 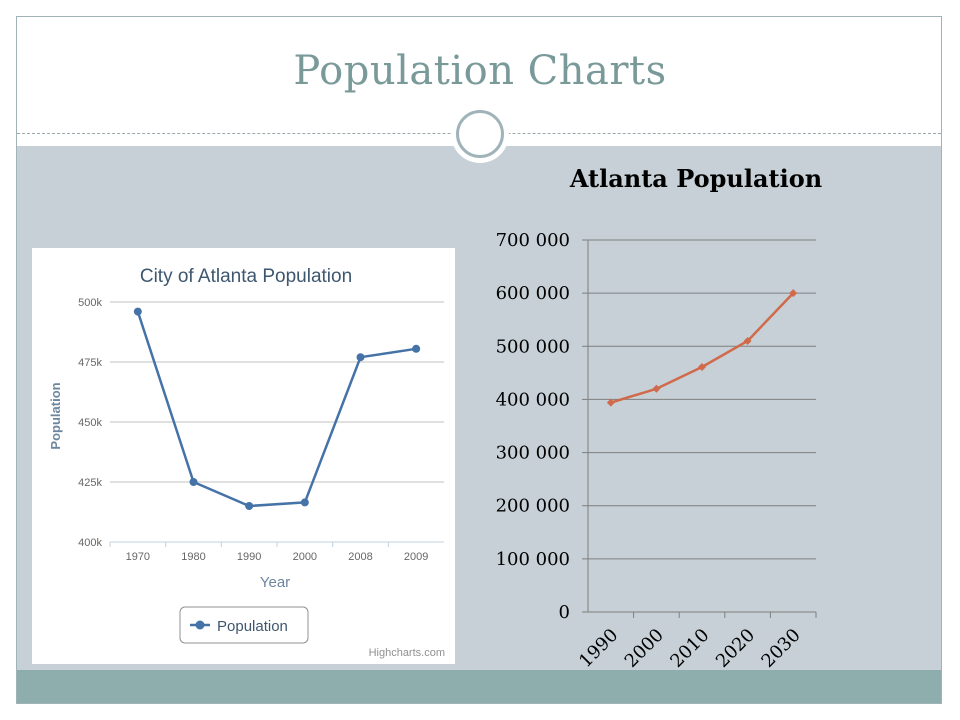 I want to click on right-chart-x-tick-label: 2020, so click(x=735, y=648).